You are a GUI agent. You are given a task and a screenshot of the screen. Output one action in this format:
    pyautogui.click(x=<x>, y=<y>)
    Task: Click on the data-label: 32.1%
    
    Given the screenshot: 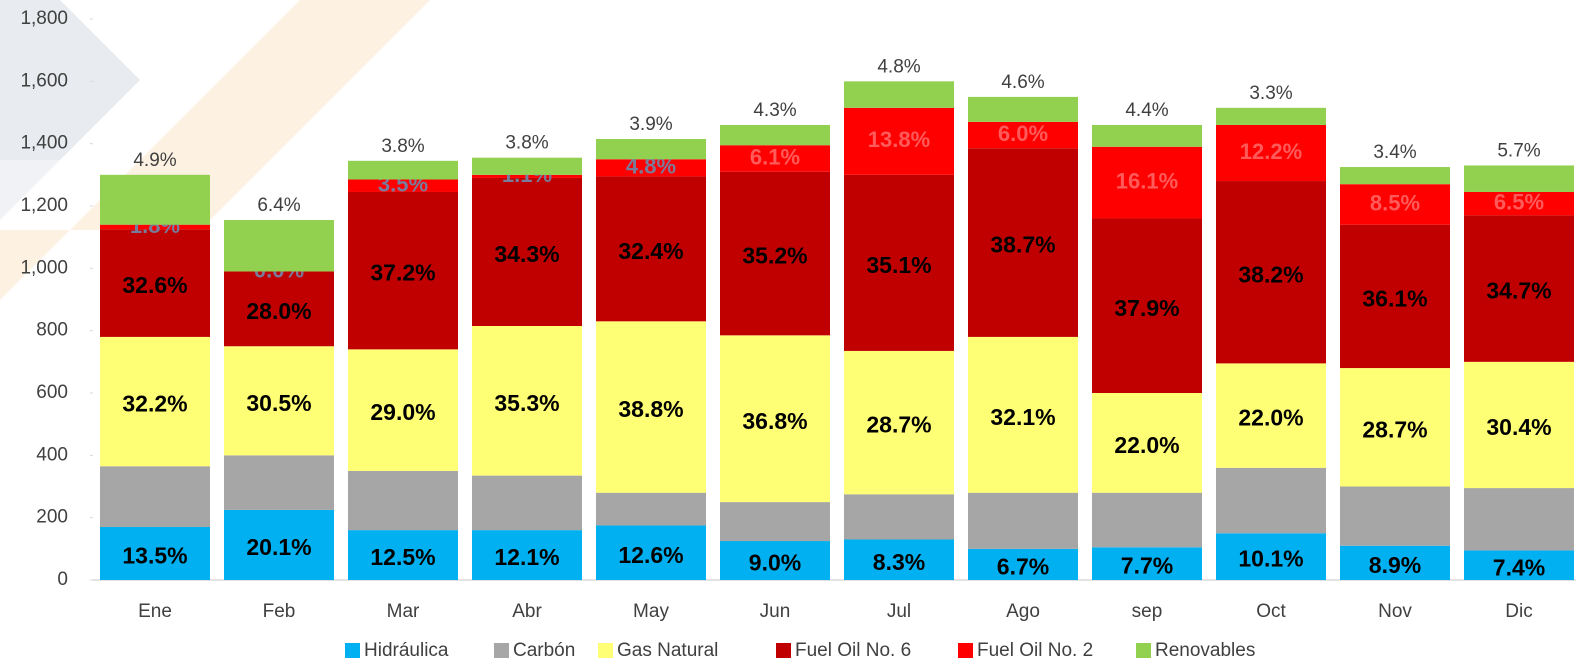 What is the action you would take?
    pyautogui.click(x=1022, y=417)
    